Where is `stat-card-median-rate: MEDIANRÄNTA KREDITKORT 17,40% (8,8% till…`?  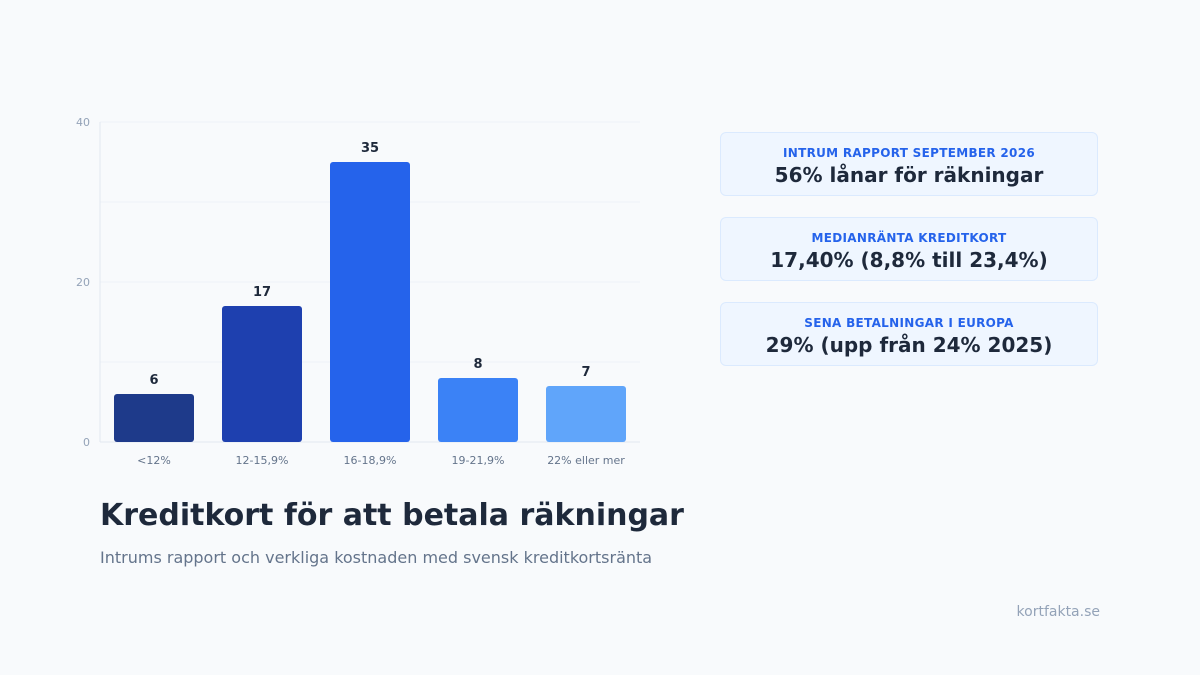
stat-card-median-rate: MEDIANRÄNTA KREDITKORT 17,40% (8,8% till… is located at coordinates (909, 249).